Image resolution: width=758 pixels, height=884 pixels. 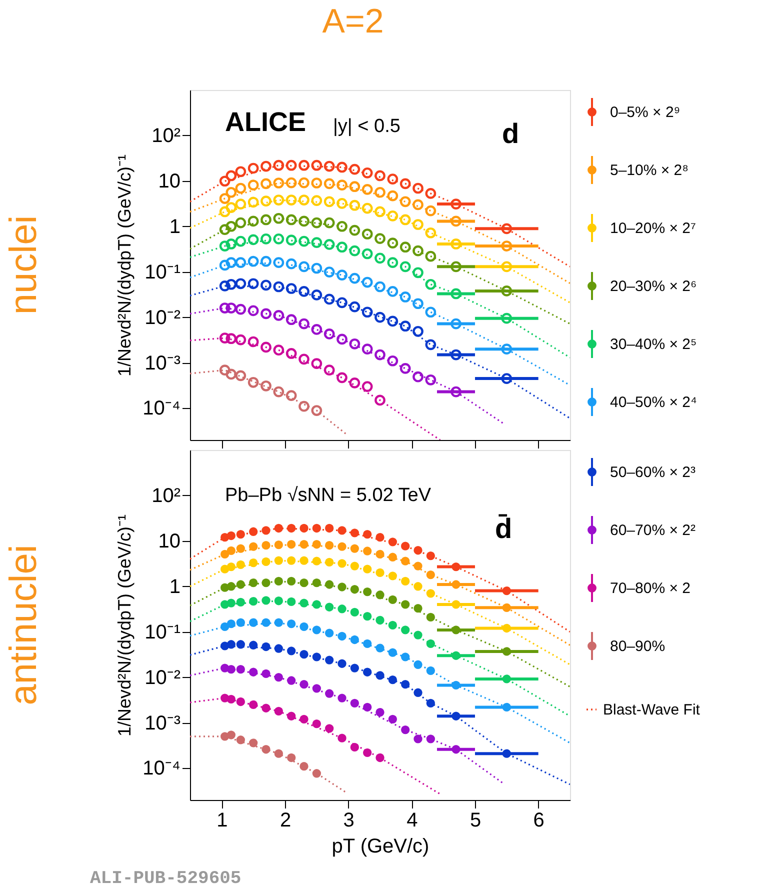 What do you see at coordinates (645, 112) in the screenshot?
I see `legend-label: 0–5% × 2⁹` at bounding box center [645, 112].